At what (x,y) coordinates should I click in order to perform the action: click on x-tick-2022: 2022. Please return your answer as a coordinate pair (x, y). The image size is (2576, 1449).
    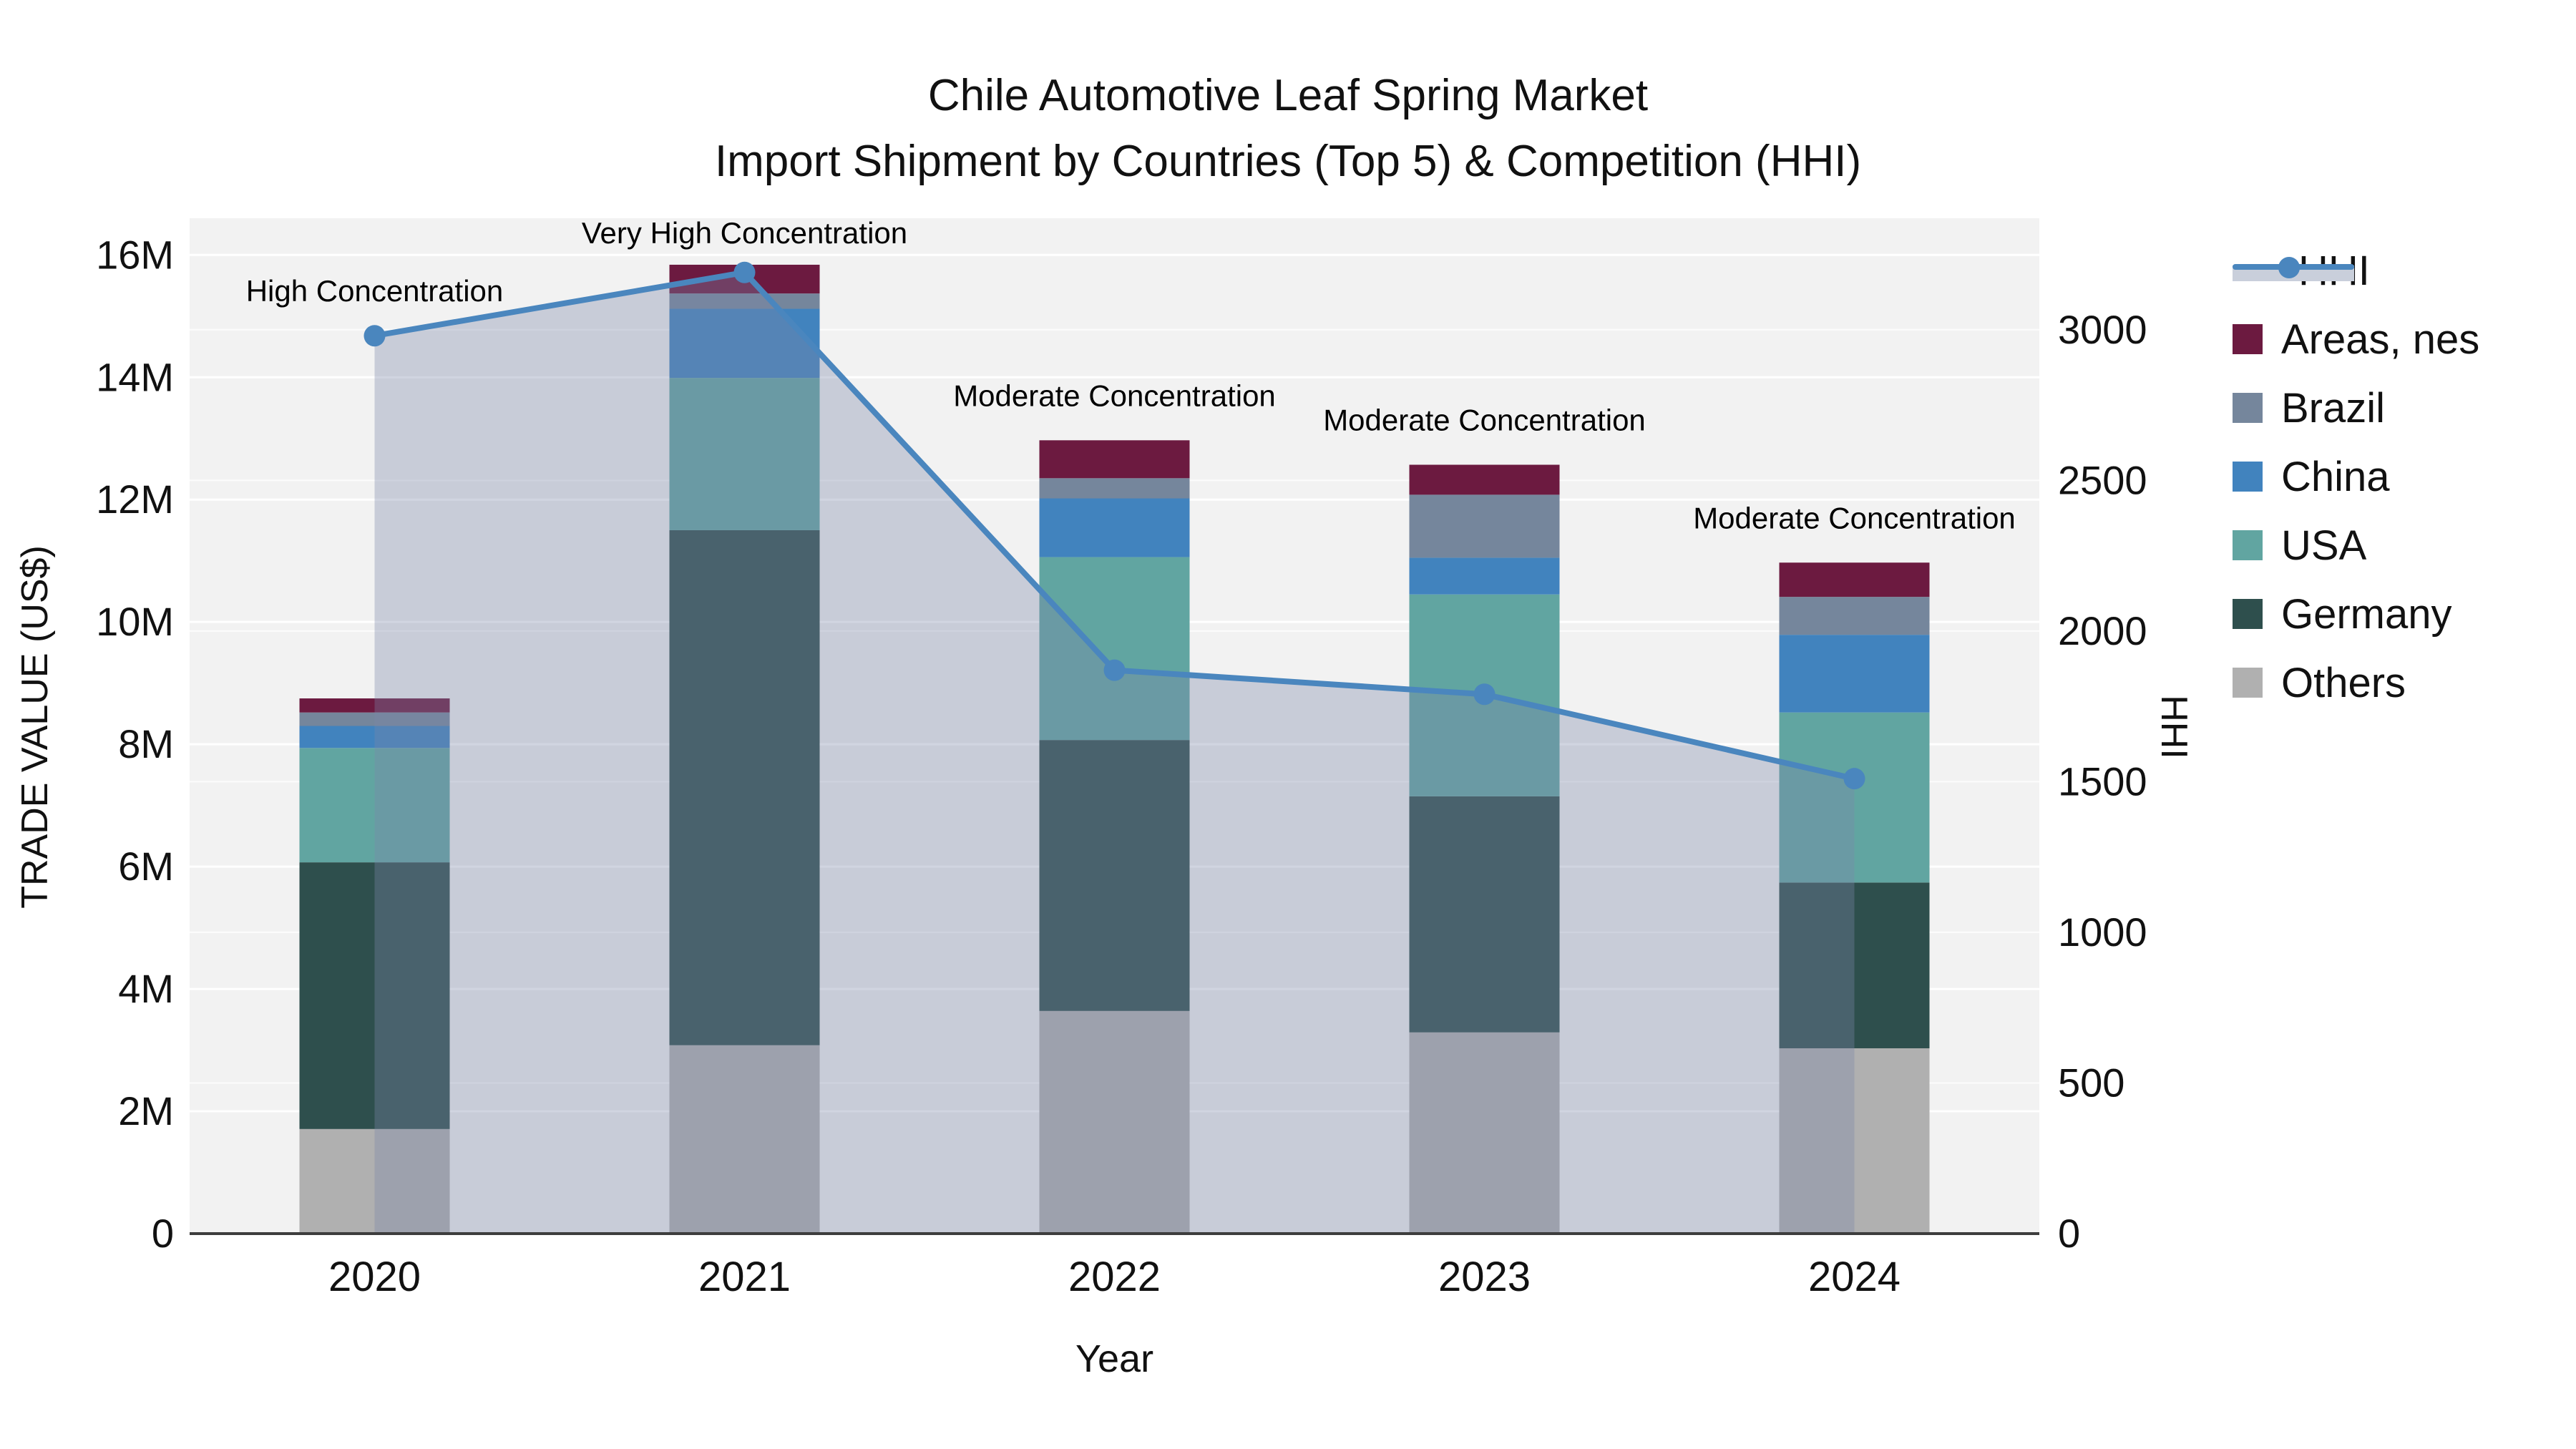
    Looking at the image, I should click on (1114, 1277).